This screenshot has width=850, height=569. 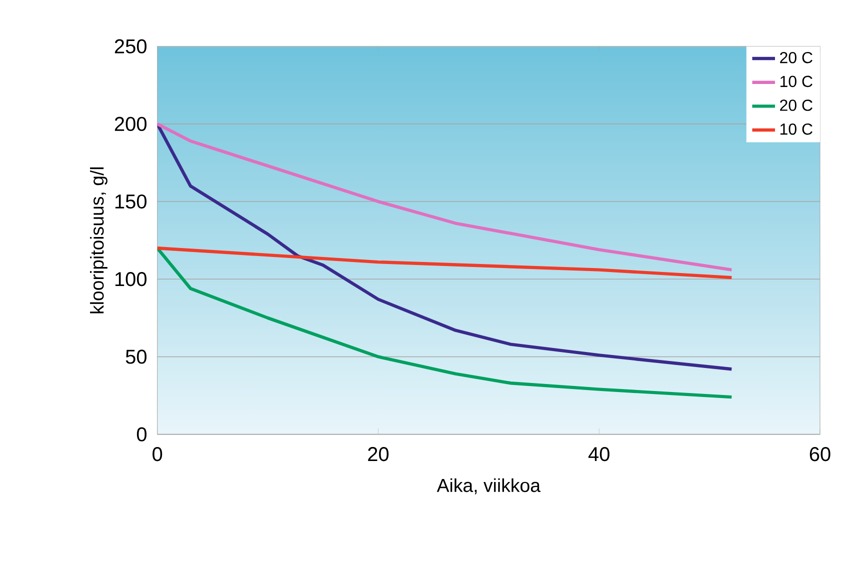 I want to click on y-axis-title: klooripitoisuus, g/l, so click(x=99, y=240).